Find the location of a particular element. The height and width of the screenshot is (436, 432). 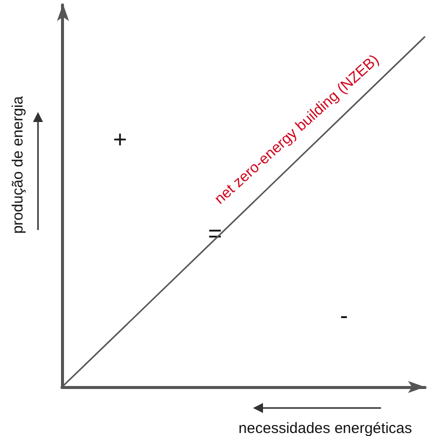

annotation: + is located at coordinates (120, 140).